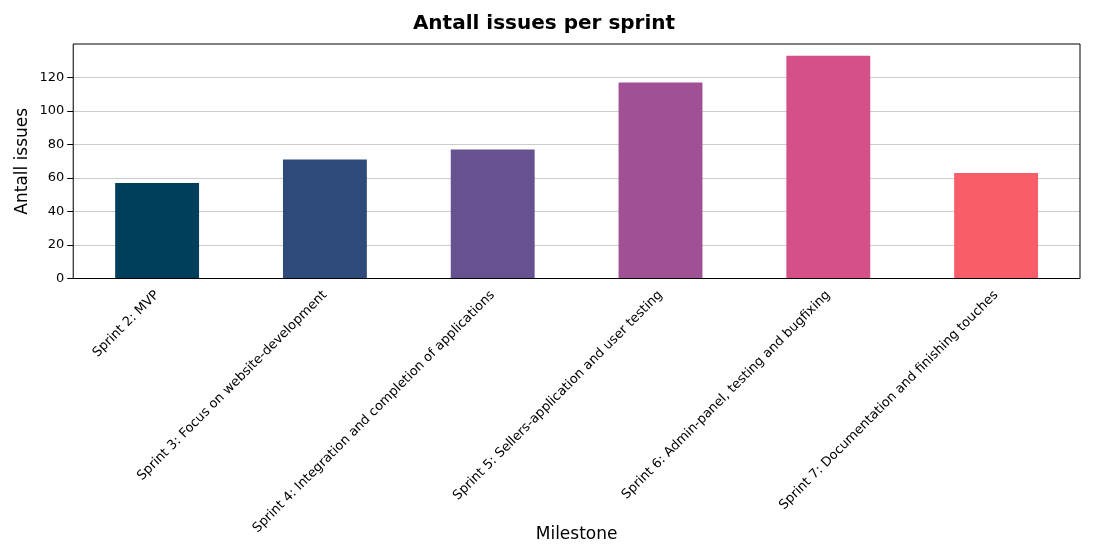 The height and width of the screenshot is (553, 1110). What do you see at coordinates (20, 161) in the screenshot?
I see `y-axis-title: Antall issues` at bounding box center [20, 161].